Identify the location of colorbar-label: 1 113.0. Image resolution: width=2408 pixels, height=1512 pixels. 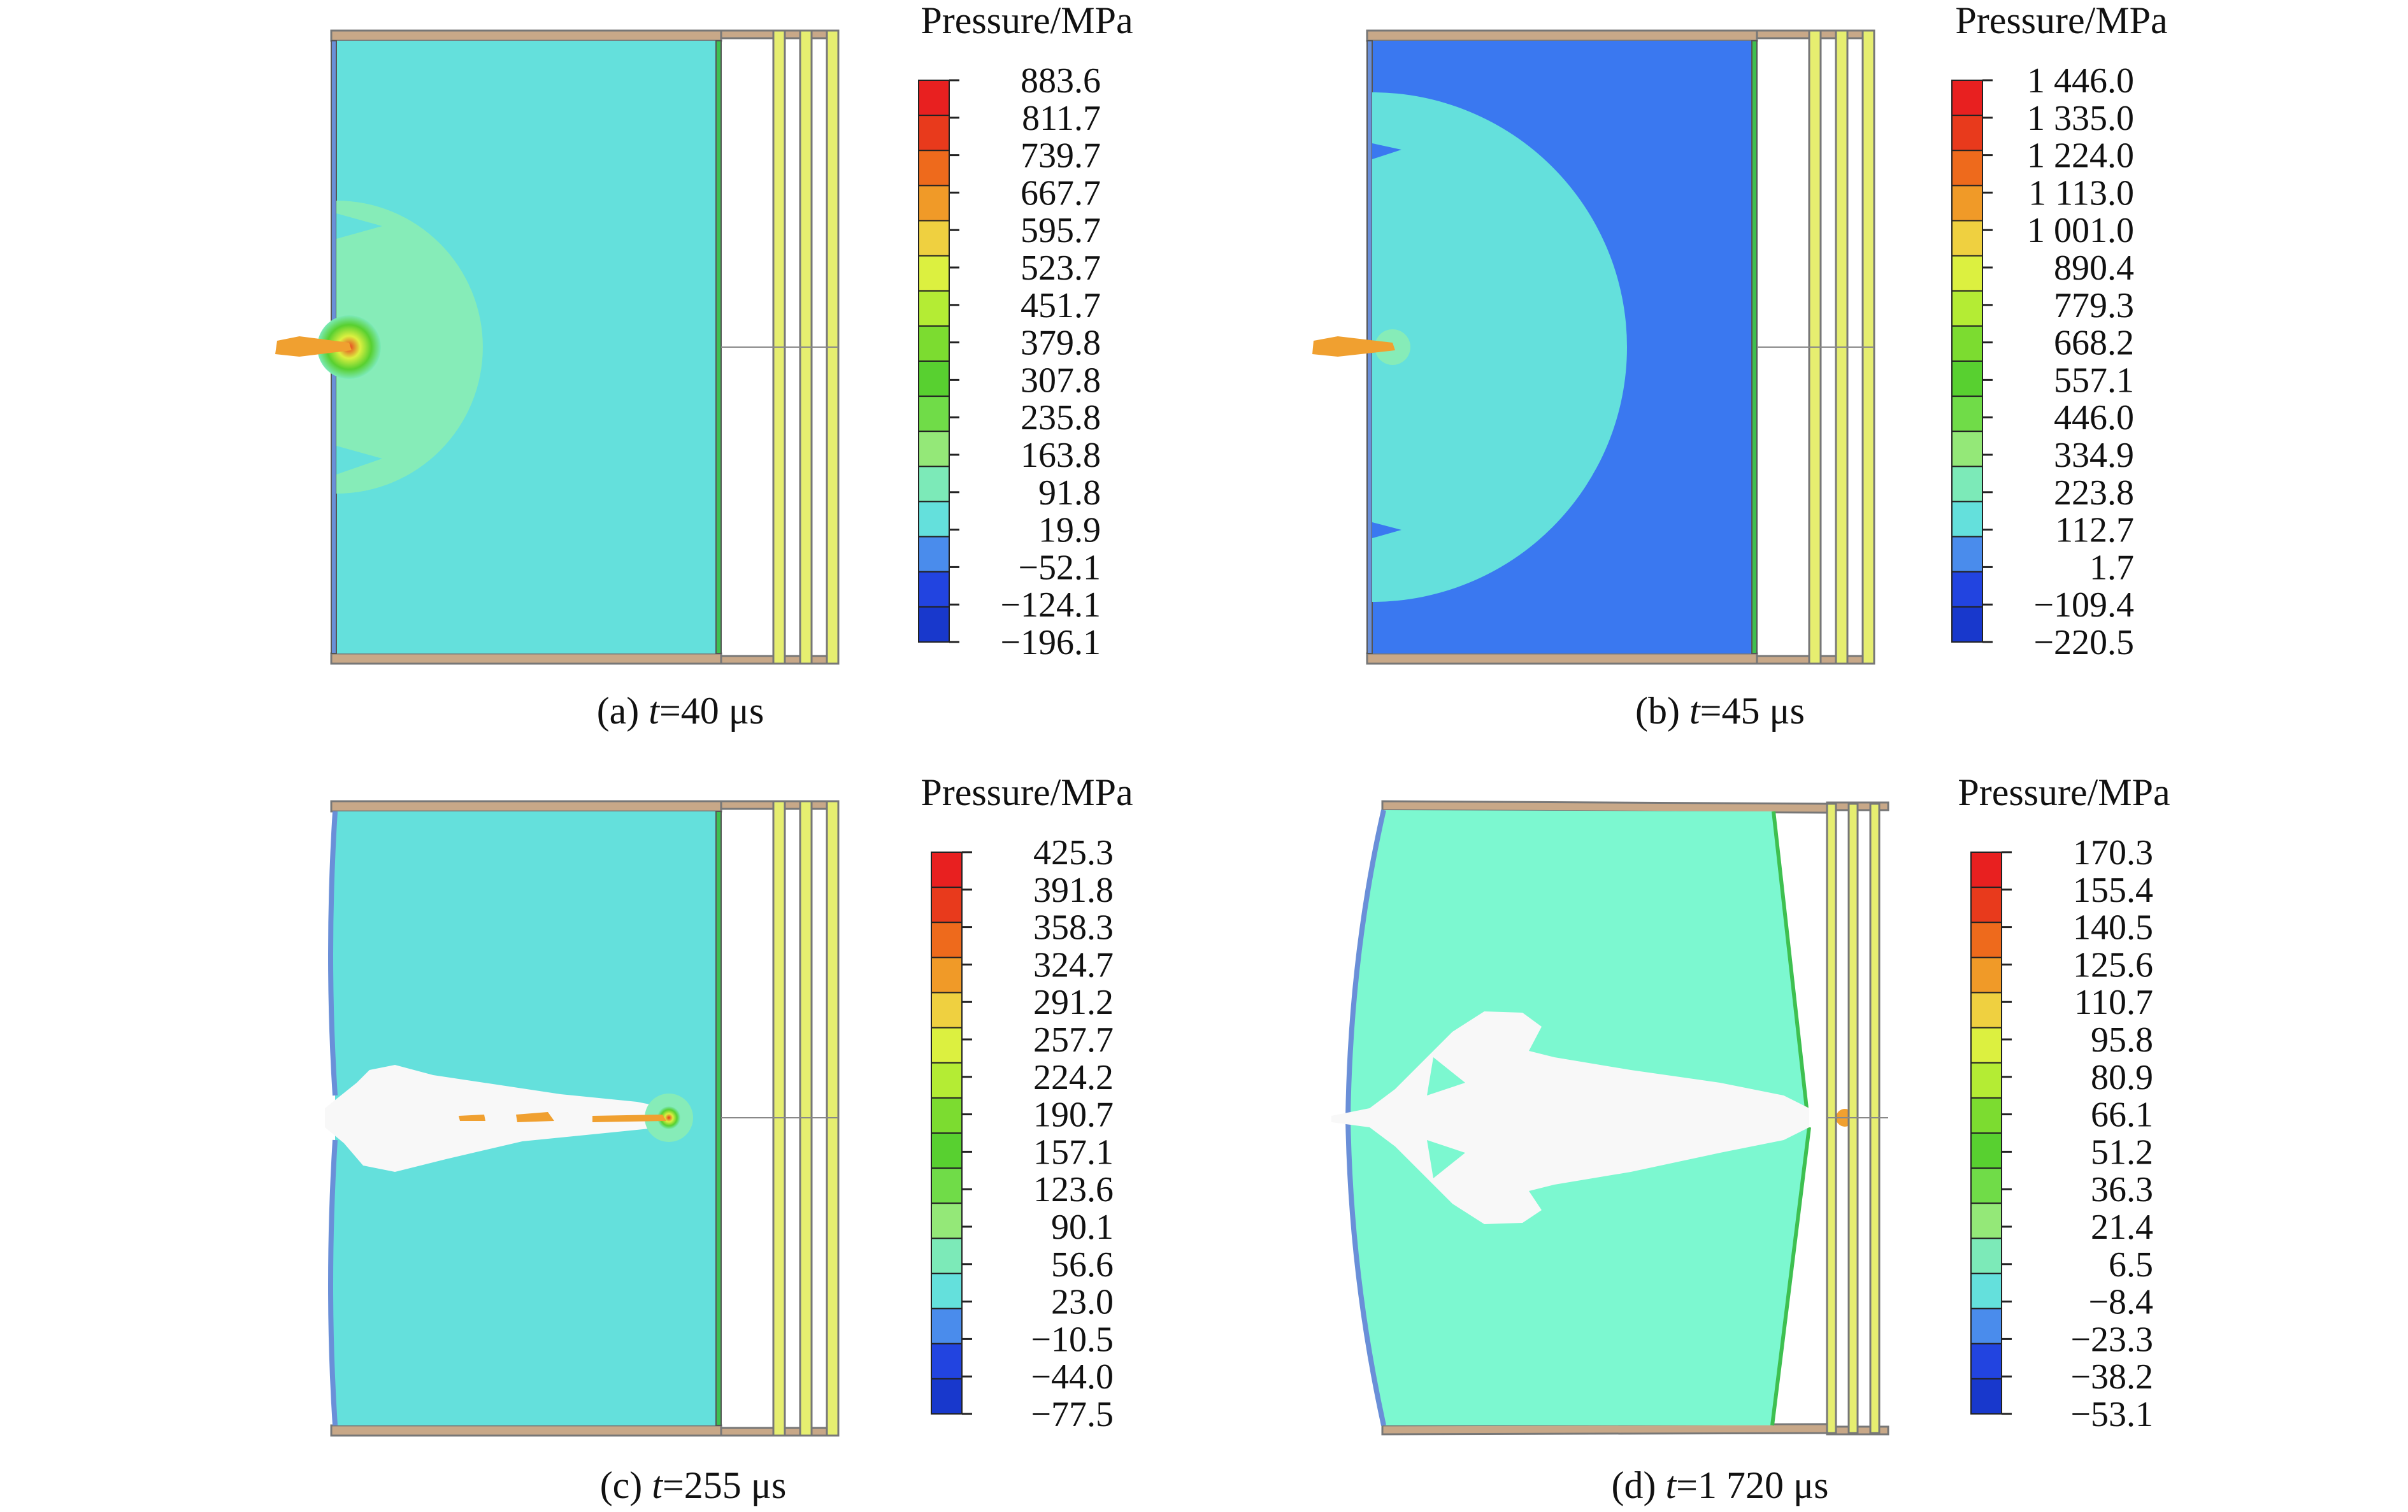
(2081, 193).